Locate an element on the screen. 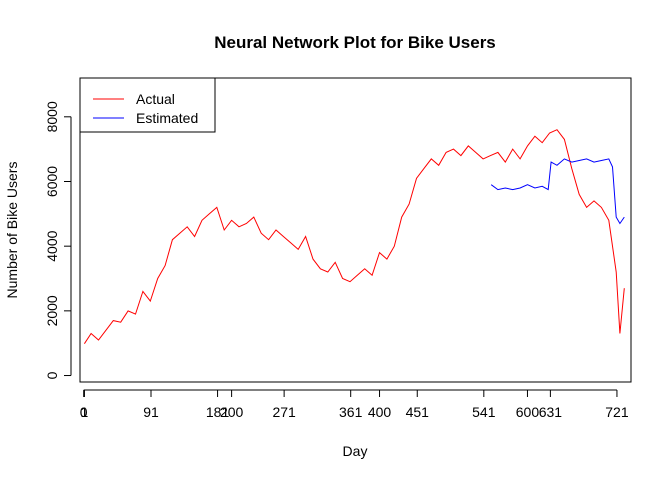 This screenshot has height=480, width=672. legend-label-estimated: Estimated is located at coordinates (167, 118).